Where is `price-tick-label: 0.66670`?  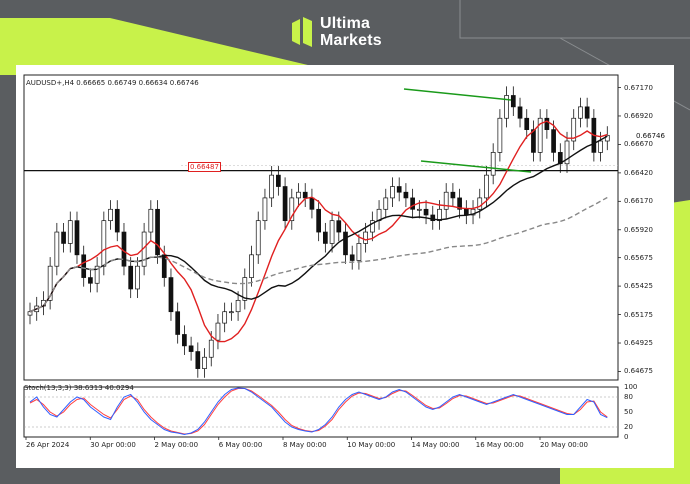
price-tick-label: 0.66670 is located at coordinates (638, 144).